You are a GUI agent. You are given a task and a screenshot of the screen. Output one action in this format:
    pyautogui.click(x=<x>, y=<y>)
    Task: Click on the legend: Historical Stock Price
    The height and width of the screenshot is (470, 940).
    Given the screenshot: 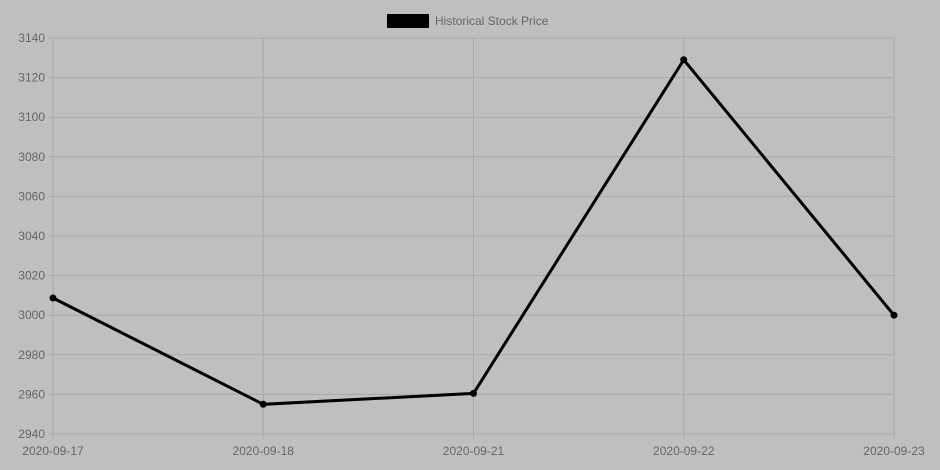 What is the action you would take?
    pyautogui.click(x=468, y=21)
    